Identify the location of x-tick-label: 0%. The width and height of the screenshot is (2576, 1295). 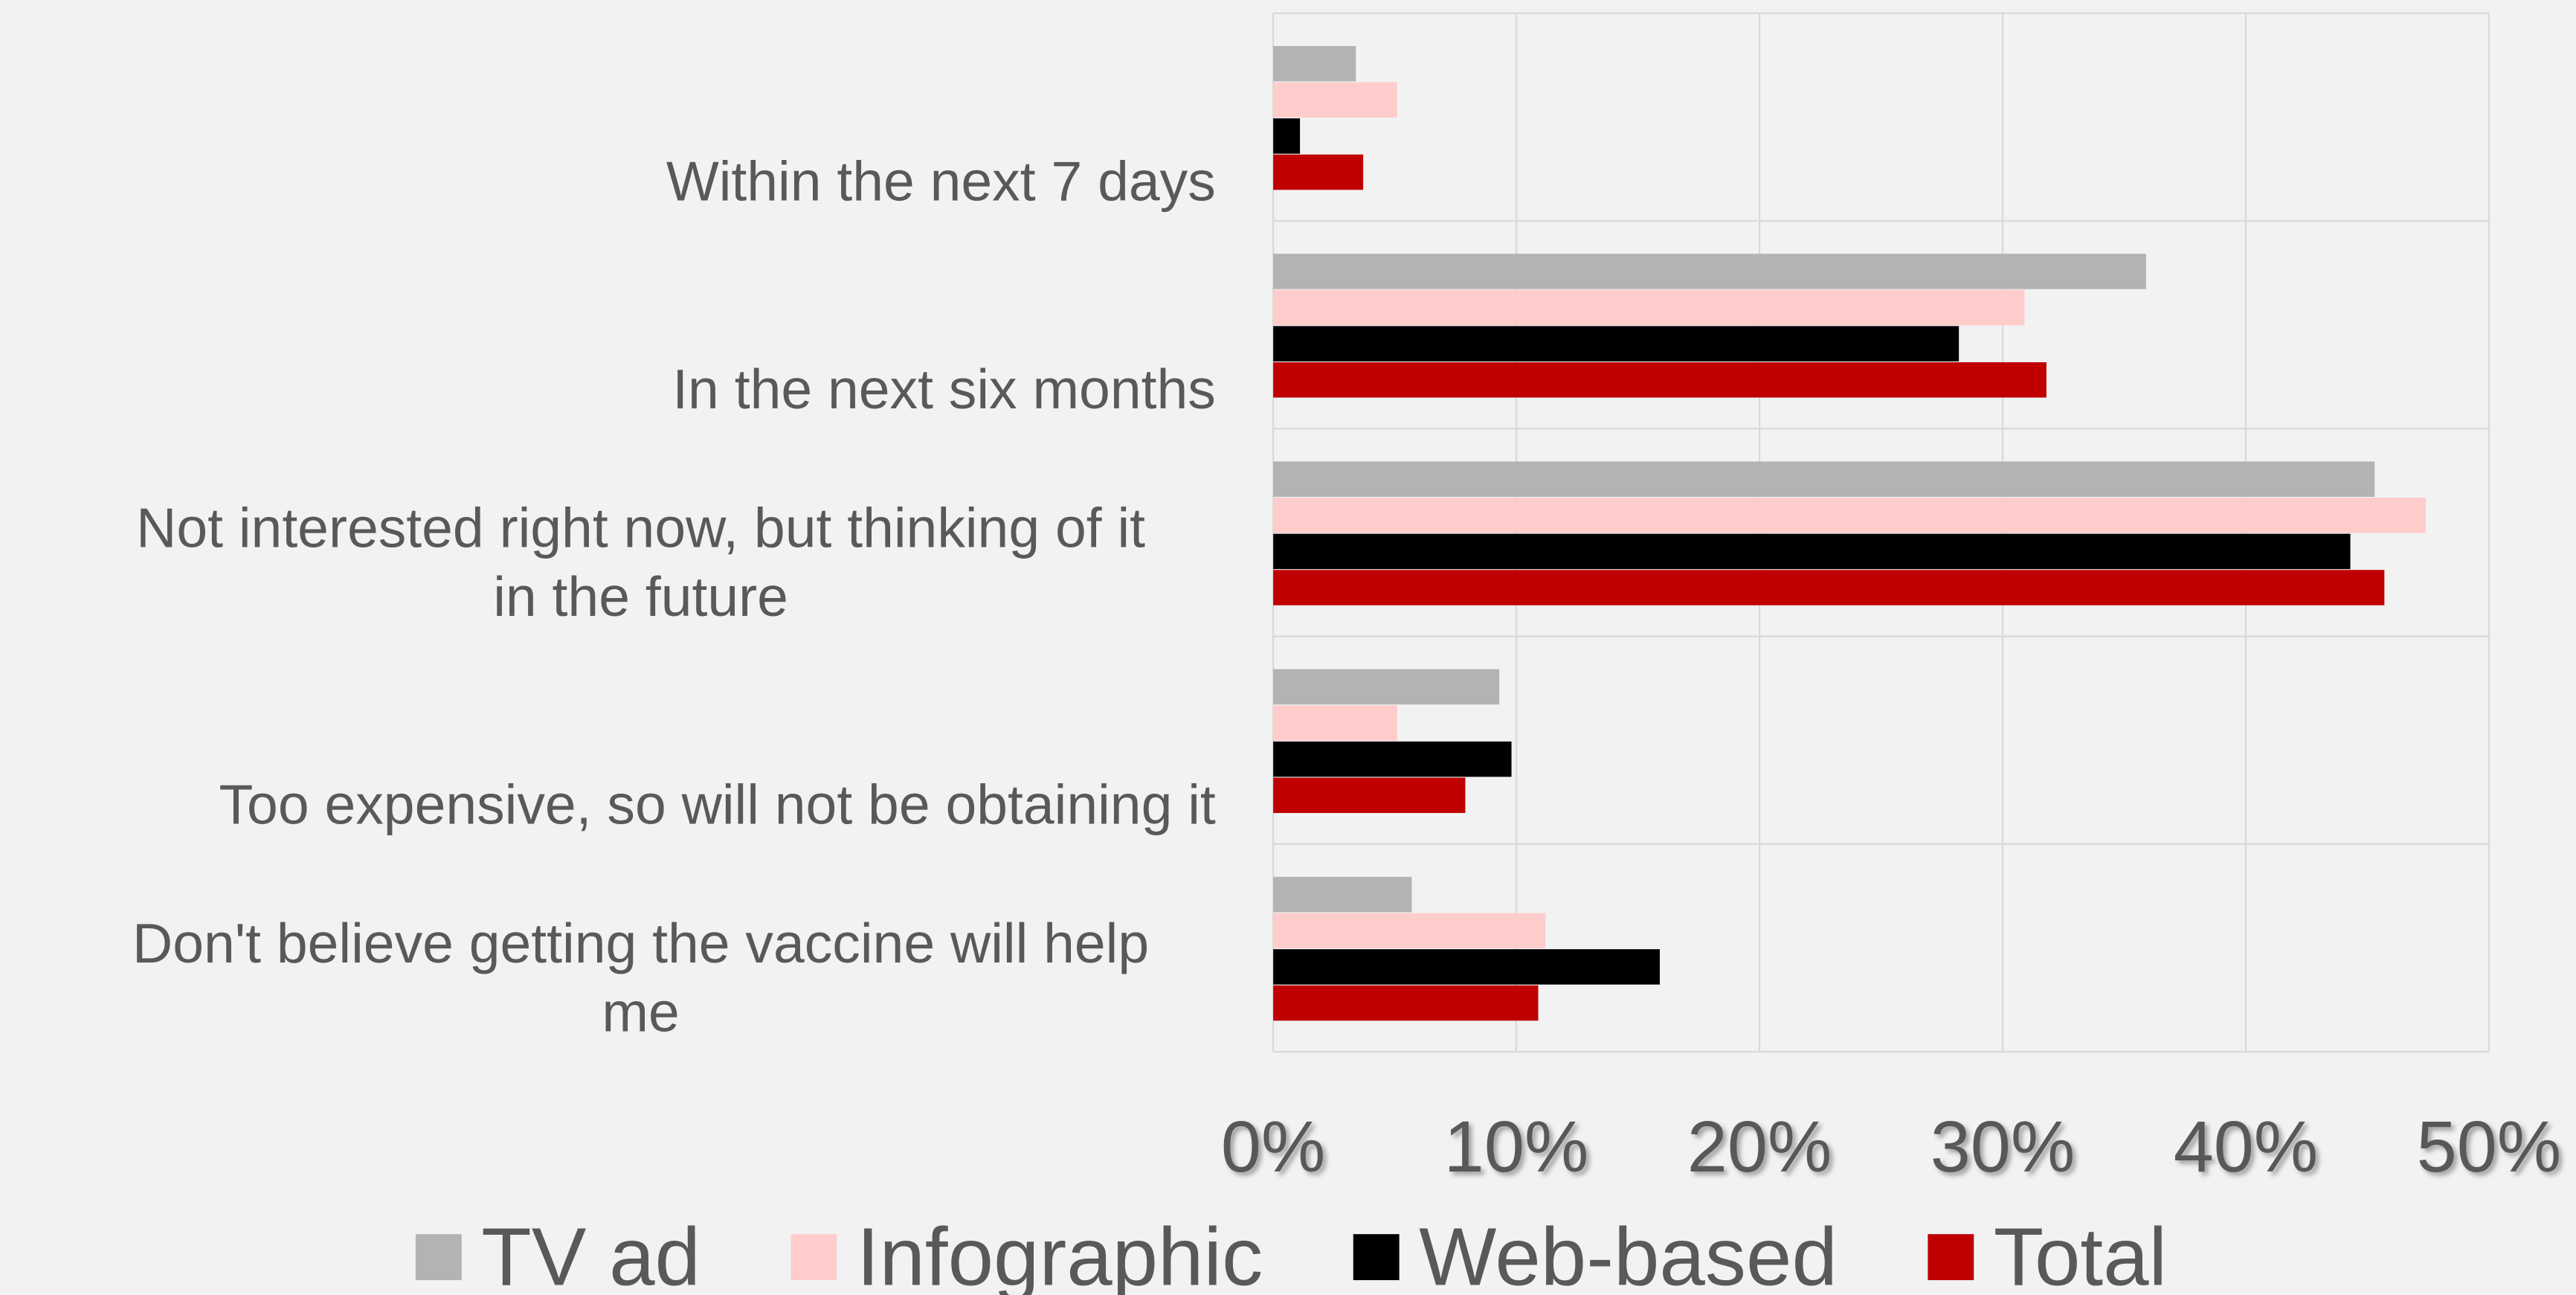
(1273, 1146).